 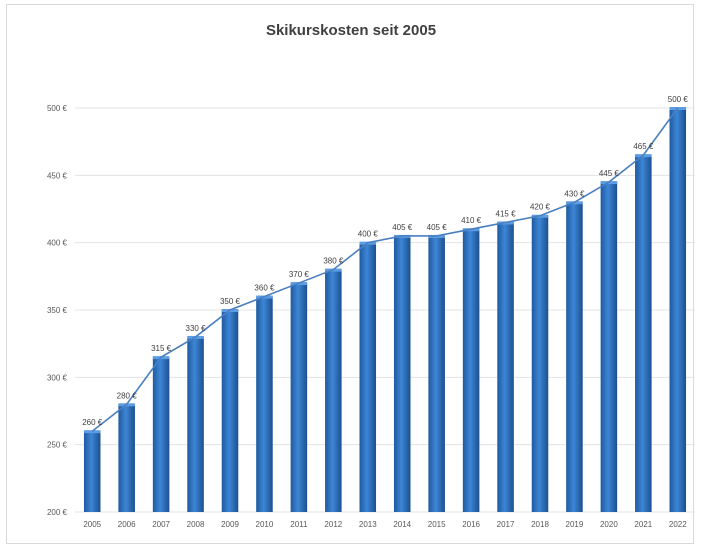 What do you see at coordinates (57, 512) in the screenshot?
I see `y-tick-label: 200 €` at bounding box center [57, 512].